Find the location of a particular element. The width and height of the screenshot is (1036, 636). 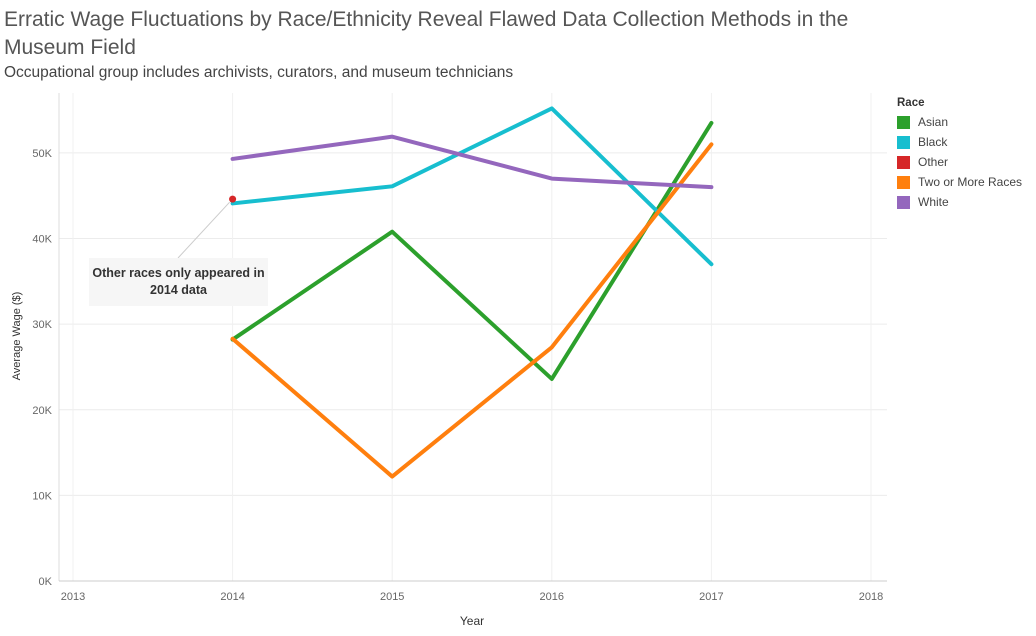

series-line-black is located at coordinates (472, 186).